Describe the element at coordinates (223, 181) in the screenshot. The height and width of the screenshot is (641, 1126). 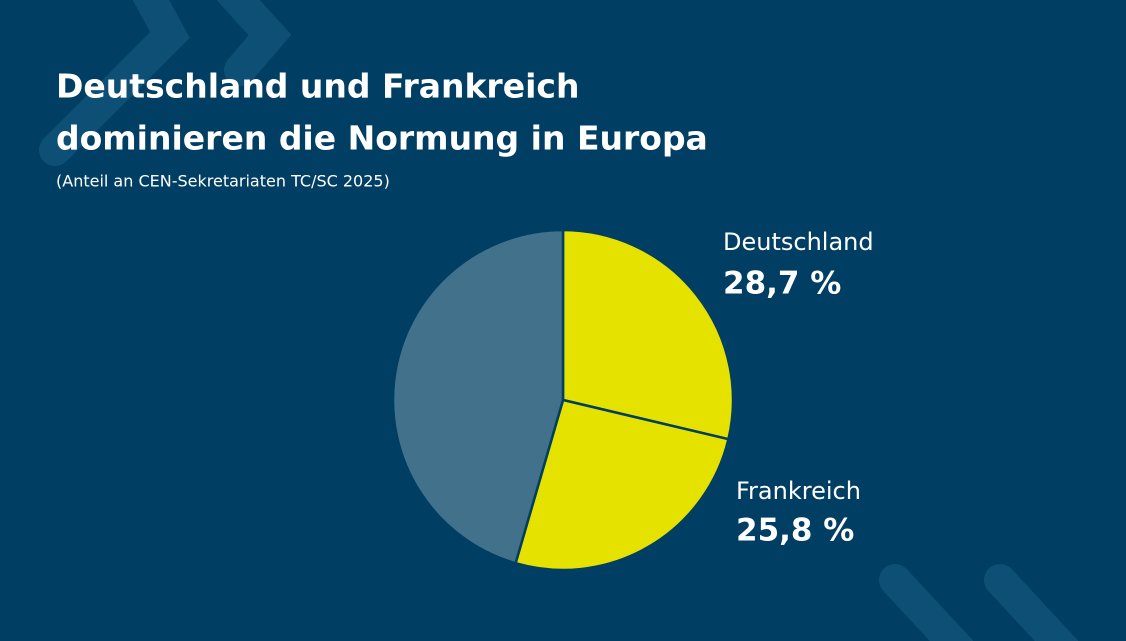
I see `chart-subtitle: (Anteil an CEN-Sekretariaten TC/SC 2025)` at that location.